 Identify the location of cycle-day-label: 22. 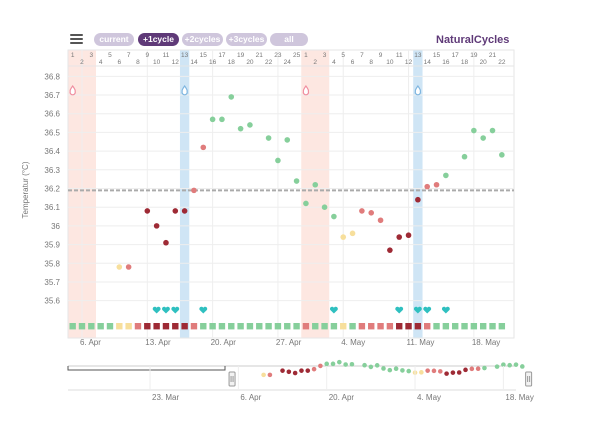
(269, 62).